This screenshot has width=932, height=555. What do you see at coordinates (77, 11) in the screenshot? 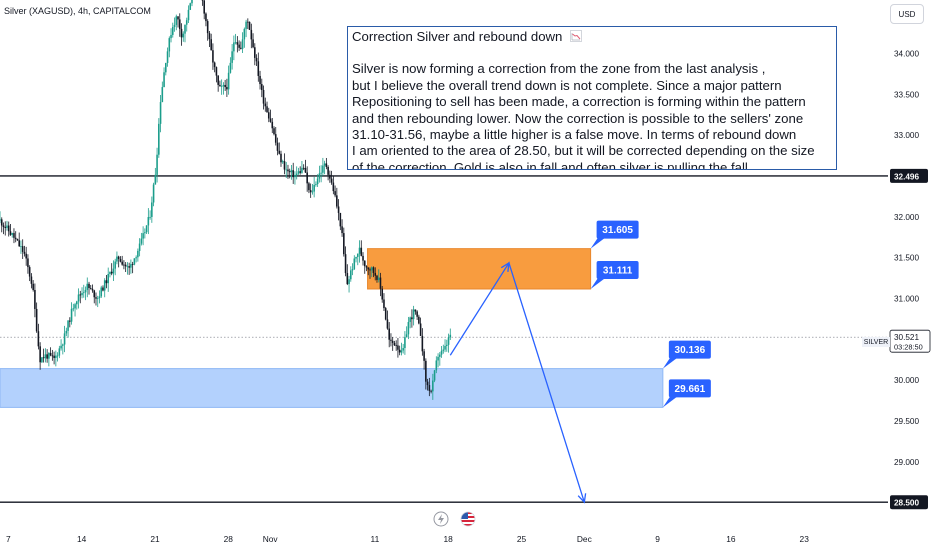
I see `symbol-title: Silver (XAGUSD), 4h, CAPITALCOM` at bounding box center [77, 11].